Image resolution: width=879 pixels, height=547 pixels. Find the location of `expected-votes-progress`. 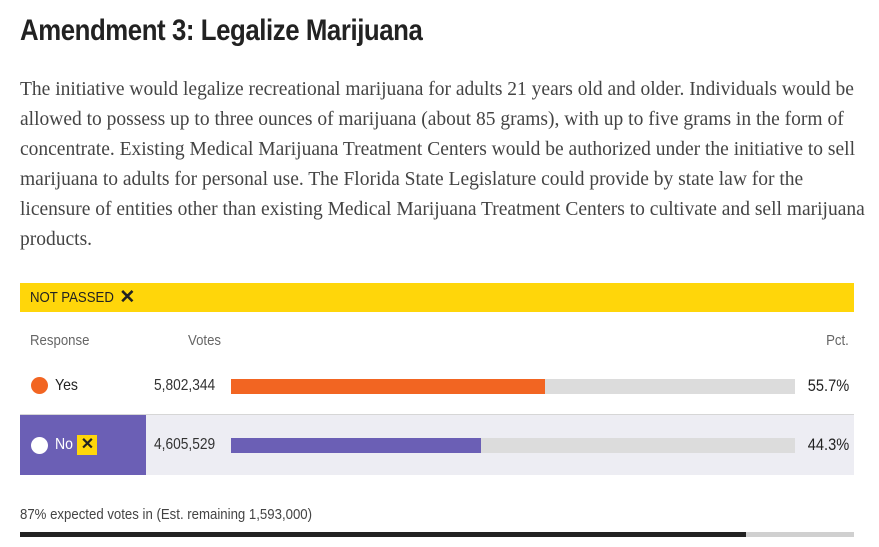

expected-votes-progress is located at coordinates (437, 534).